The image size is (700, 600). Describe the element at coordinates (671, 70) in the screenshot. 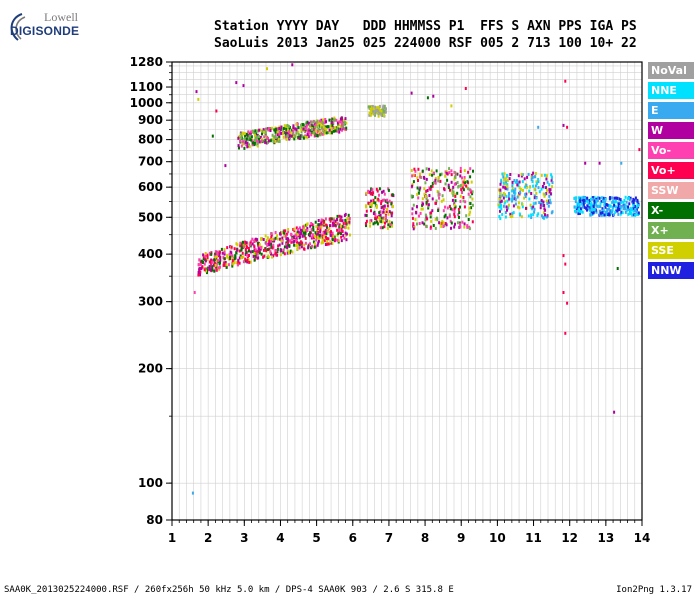

I see `legend-item-noval: NoVal` at that location.